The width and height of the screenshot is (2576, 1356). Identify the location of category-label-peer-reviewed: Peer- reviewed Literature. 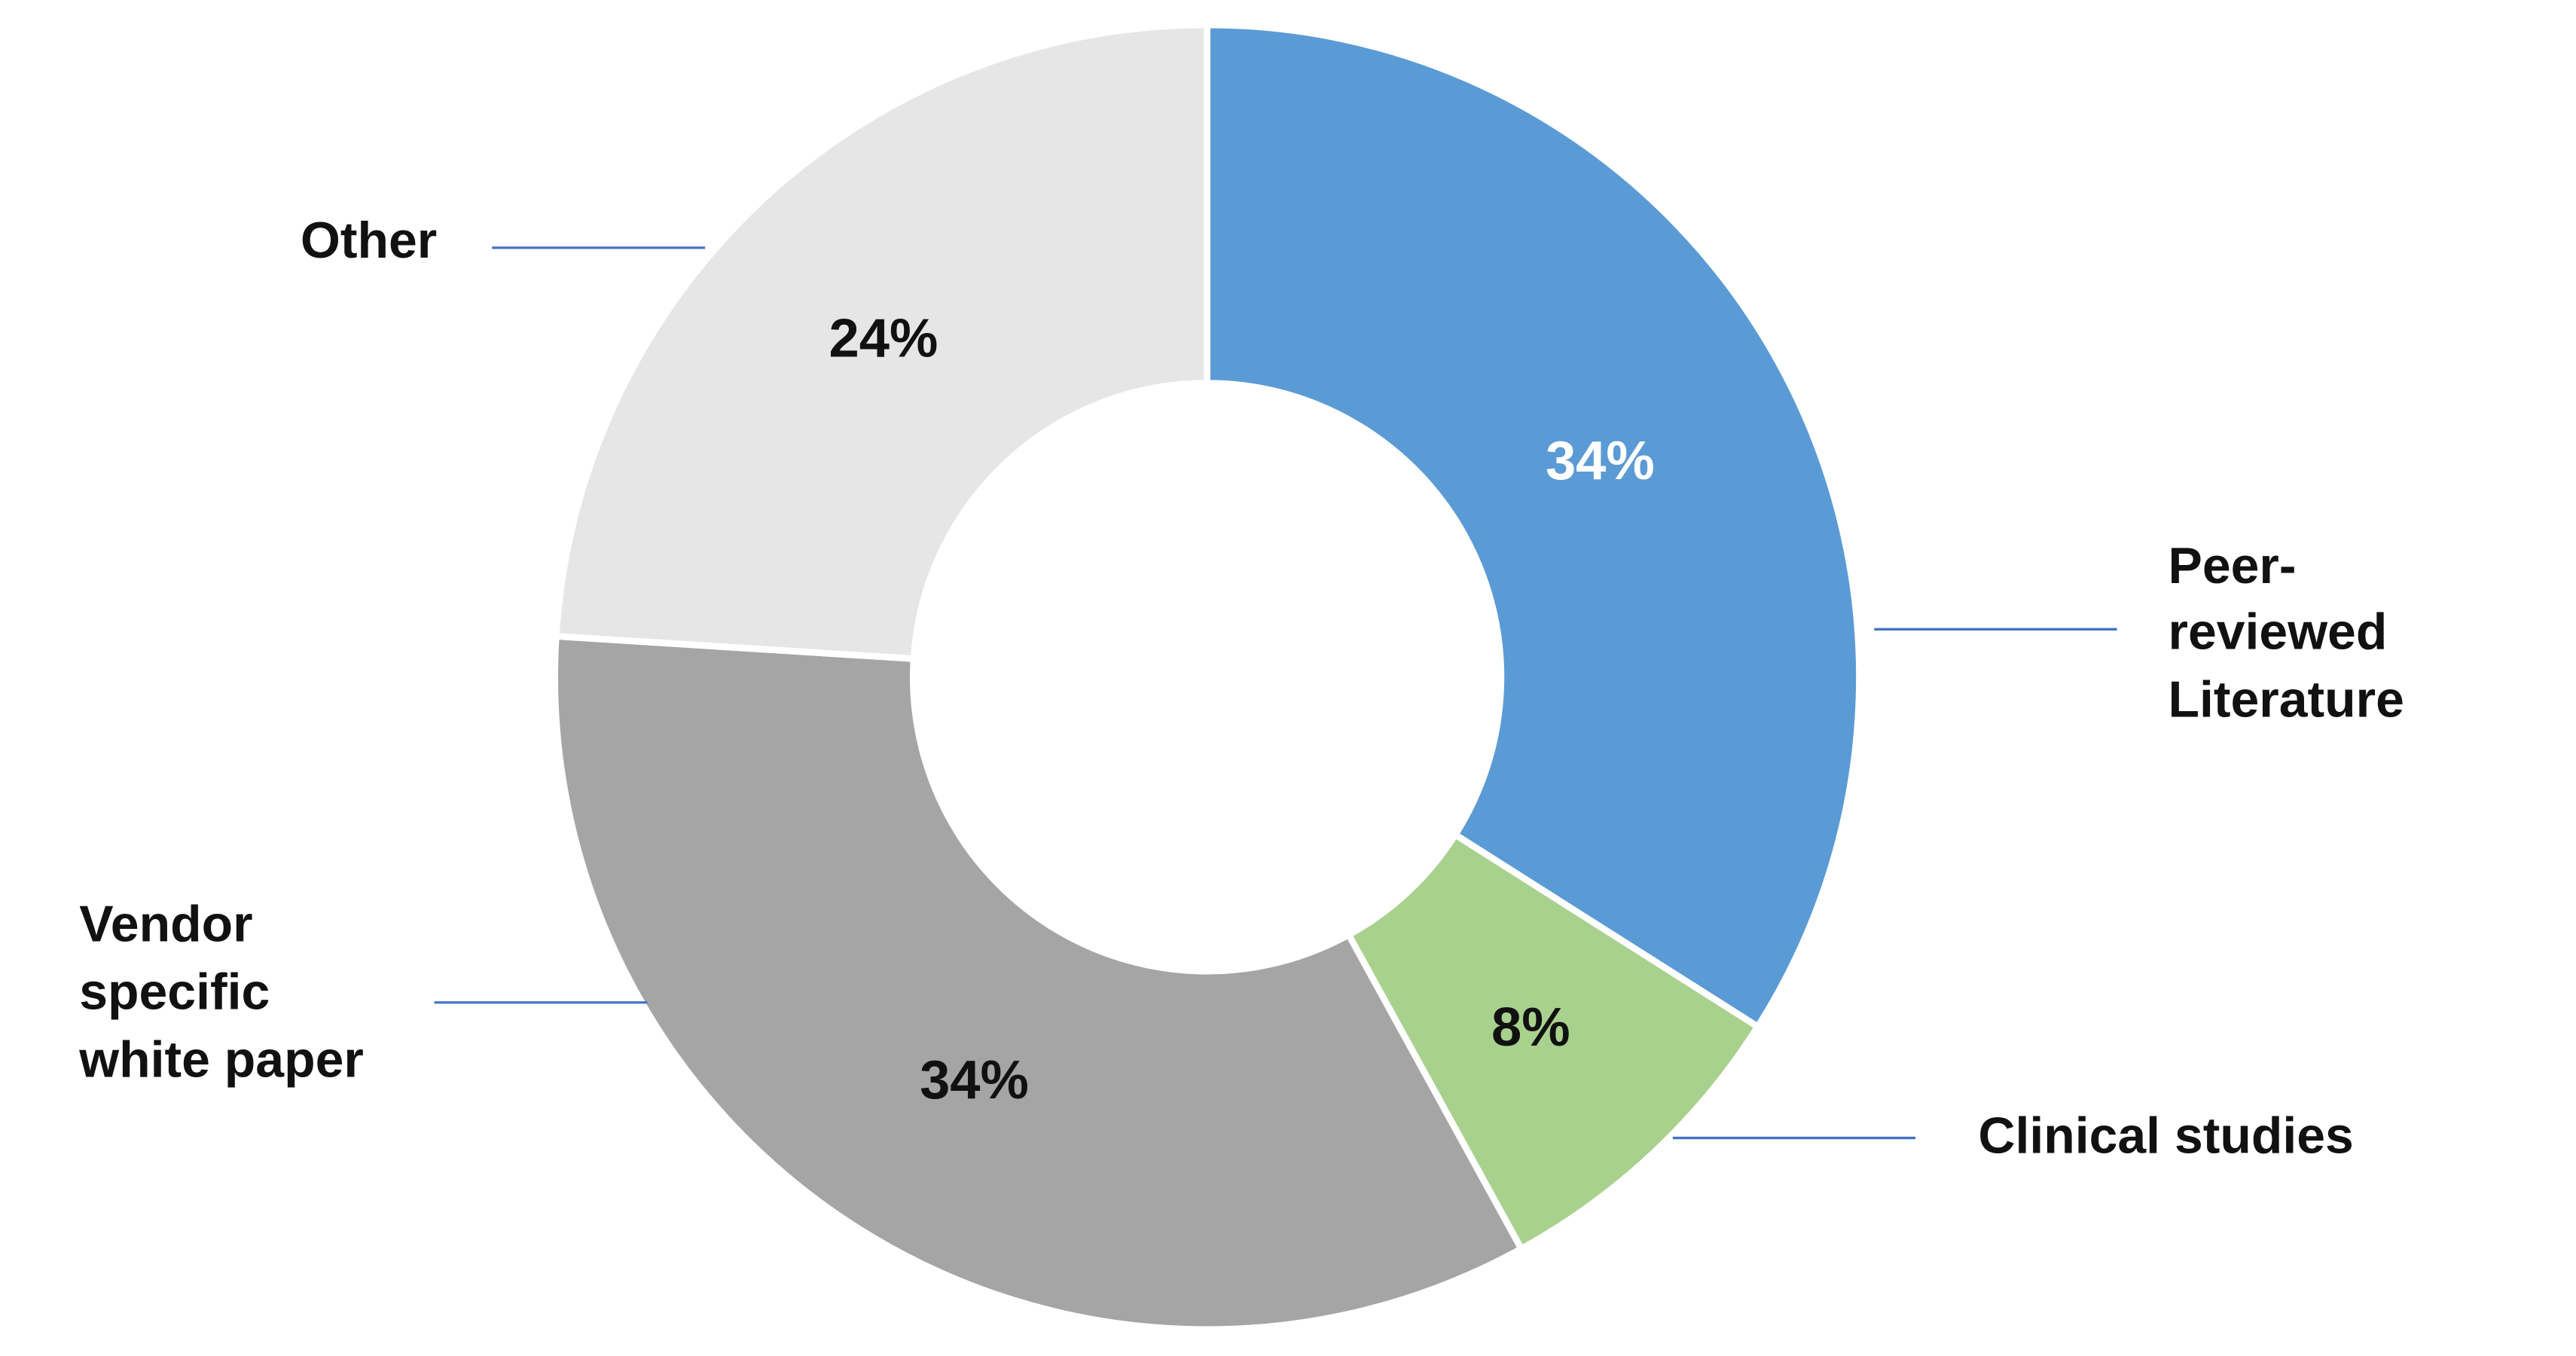
(2286, 632).